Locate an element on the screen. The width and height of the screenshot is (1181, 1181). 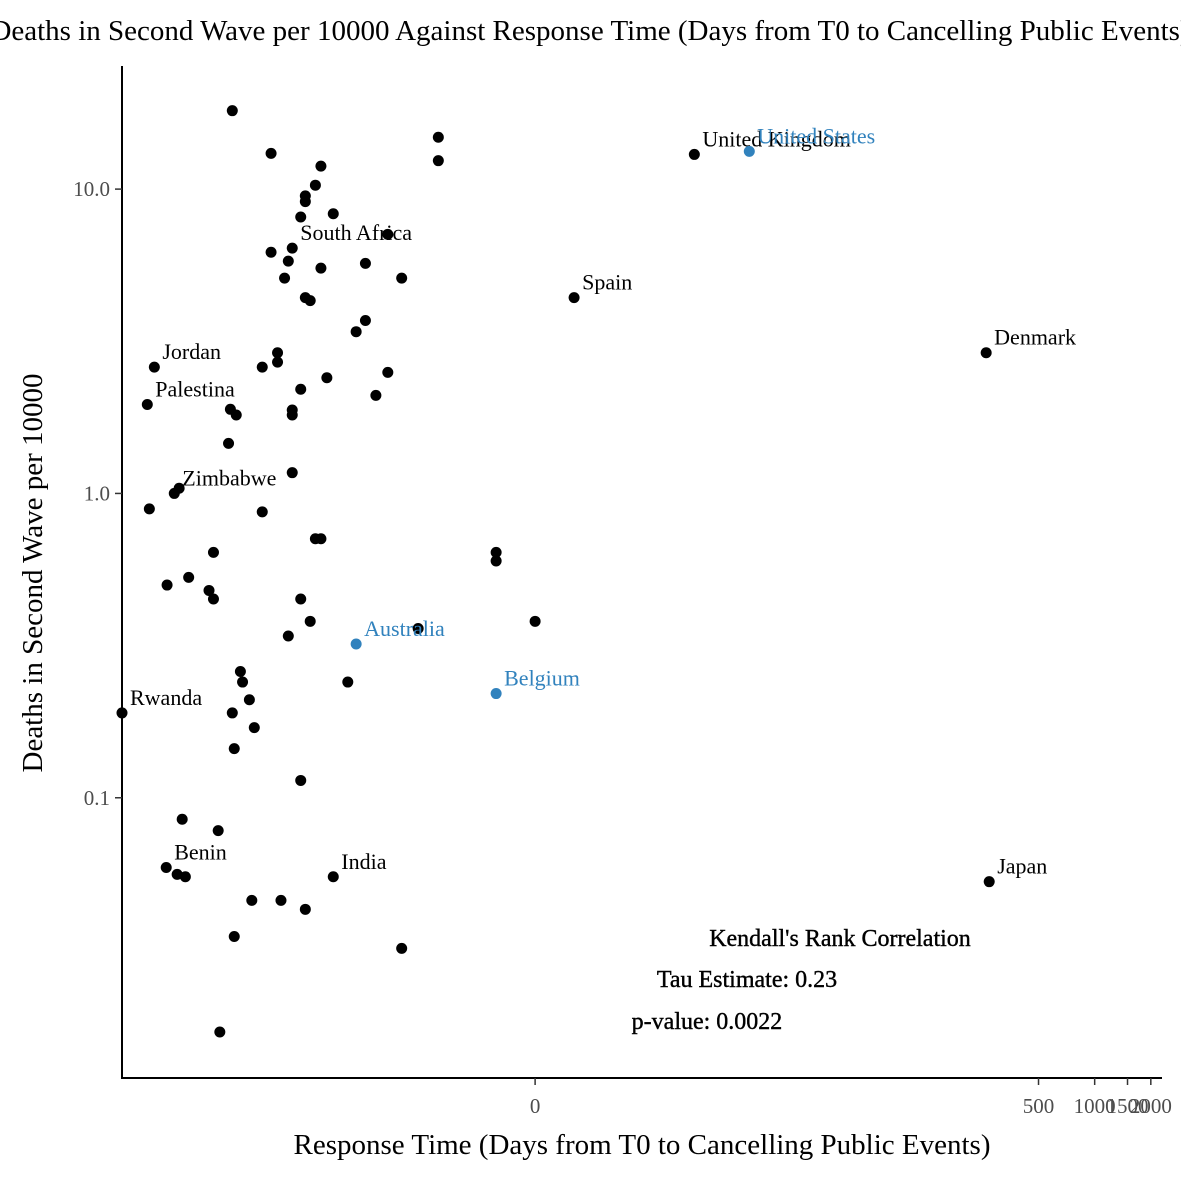
point-label: Jordan is located at coordinates (191, 351).